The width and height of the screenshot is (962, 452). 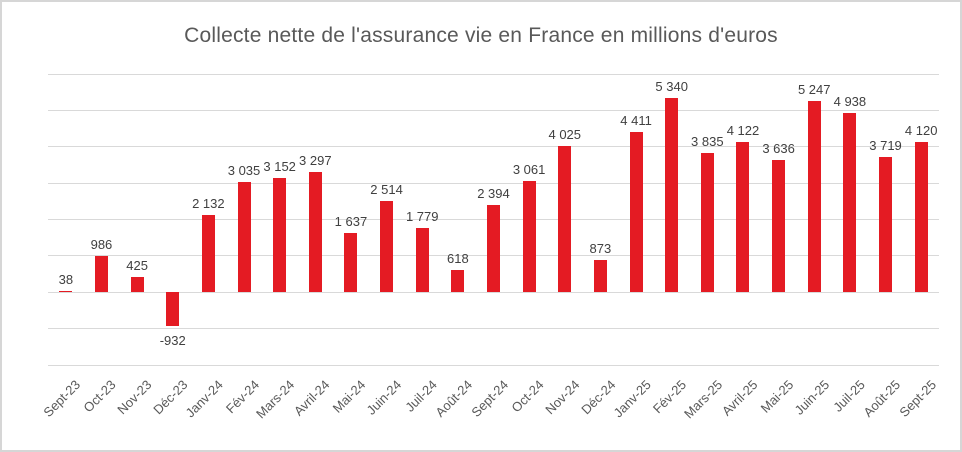 What do you see at coordinates (454, 398) in the screenshot?
I see `x-axis-label: Août-24` at bounding box center [454, 398].